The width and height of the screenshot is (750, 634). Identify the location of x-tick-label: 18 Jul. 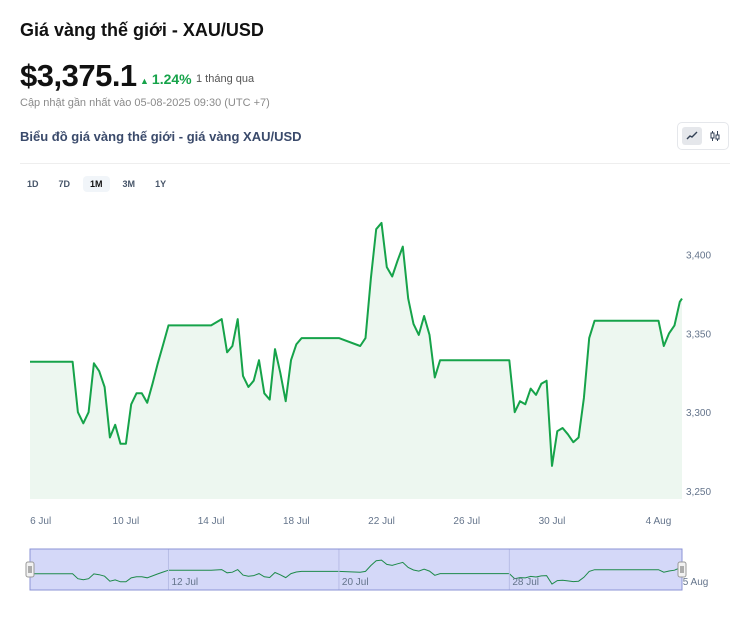
(296, 521).